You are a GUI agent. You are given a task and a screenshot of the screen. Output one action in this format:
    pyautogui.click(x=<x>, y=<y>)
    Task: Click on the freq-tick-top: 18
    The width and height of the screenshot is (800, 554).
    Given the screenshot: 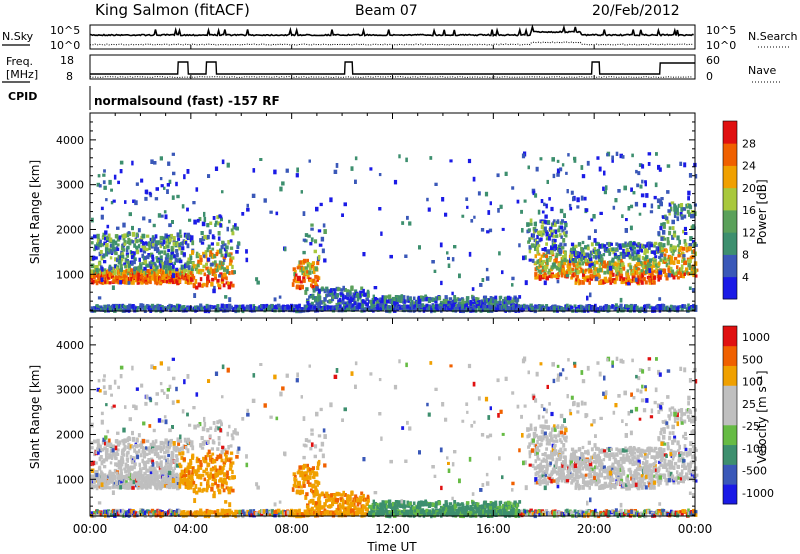 What is the action you would take?
    pyautogui.click(x=67, y=60)
    